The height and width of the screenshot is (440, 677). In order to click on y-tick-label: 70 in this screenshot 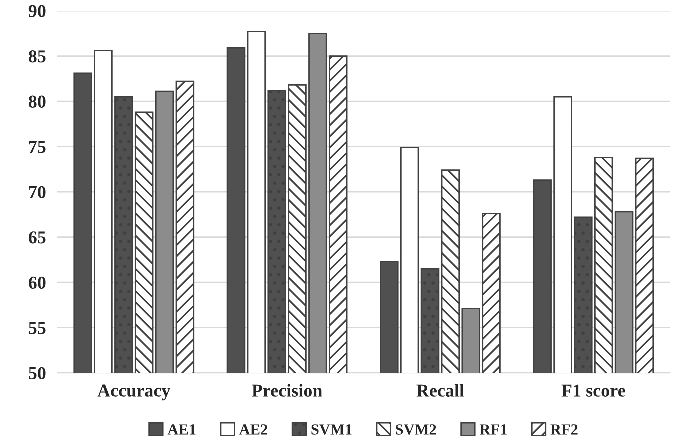, I will do `click(37, 192)`.